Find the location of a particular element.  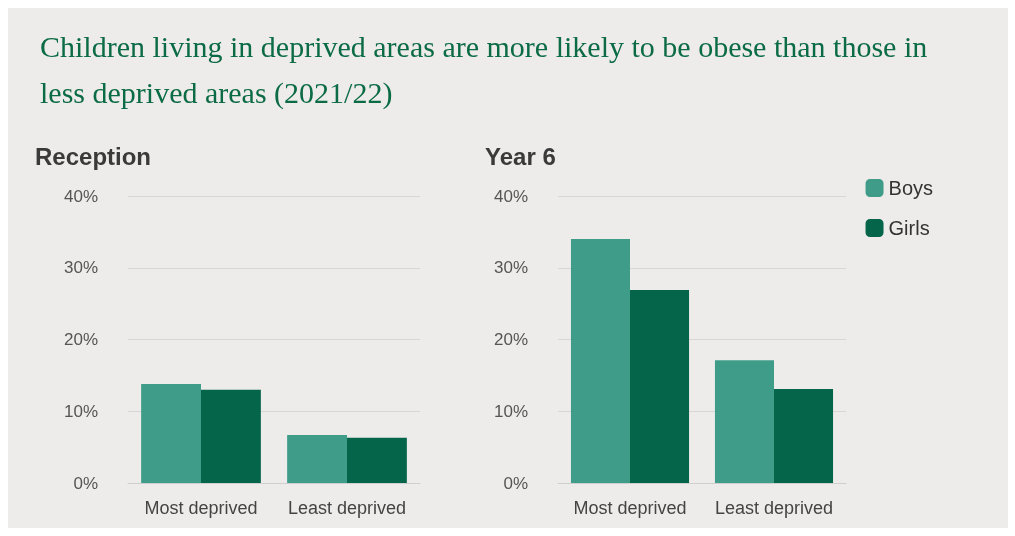

legend-label: Boys is located at coordinates (911, 188).